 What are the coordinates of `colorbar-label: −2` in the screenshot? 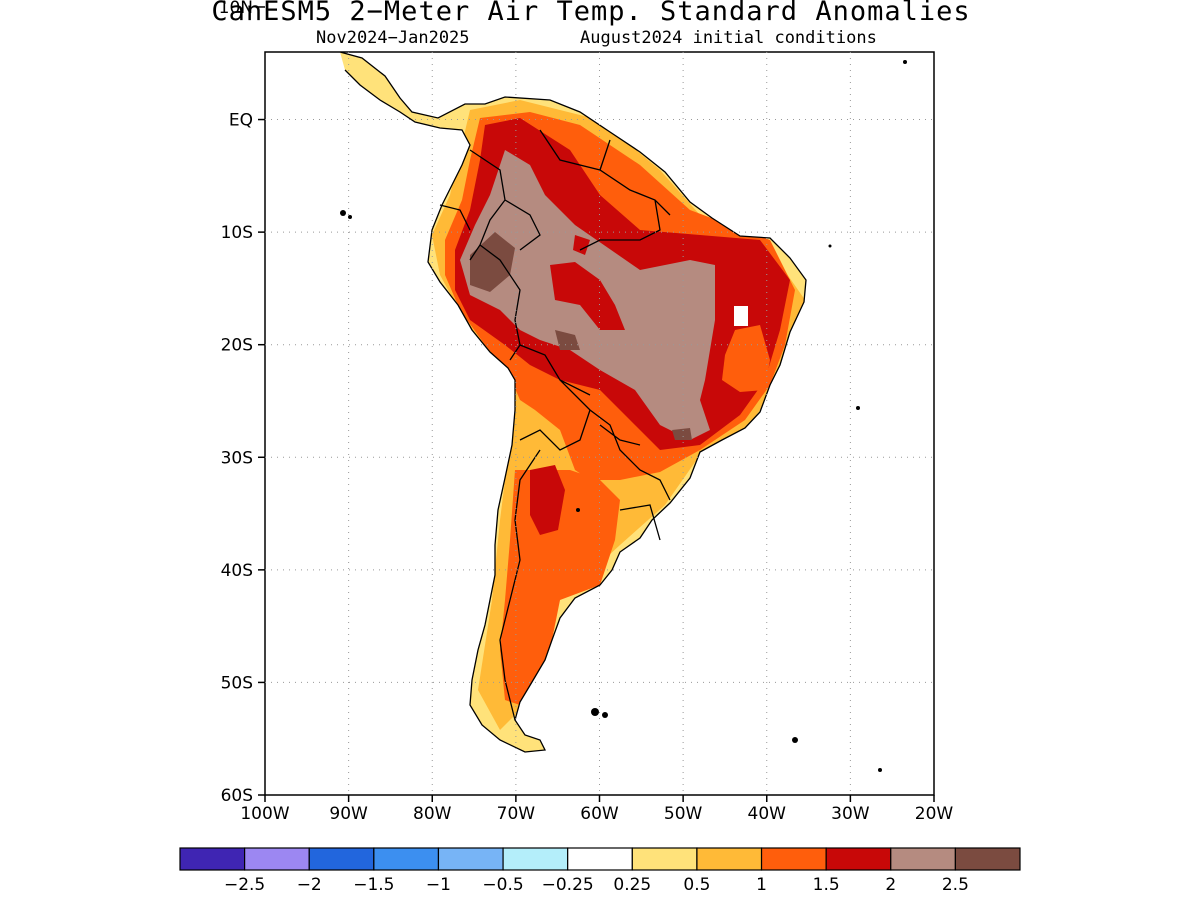 It's located at (309, 885).